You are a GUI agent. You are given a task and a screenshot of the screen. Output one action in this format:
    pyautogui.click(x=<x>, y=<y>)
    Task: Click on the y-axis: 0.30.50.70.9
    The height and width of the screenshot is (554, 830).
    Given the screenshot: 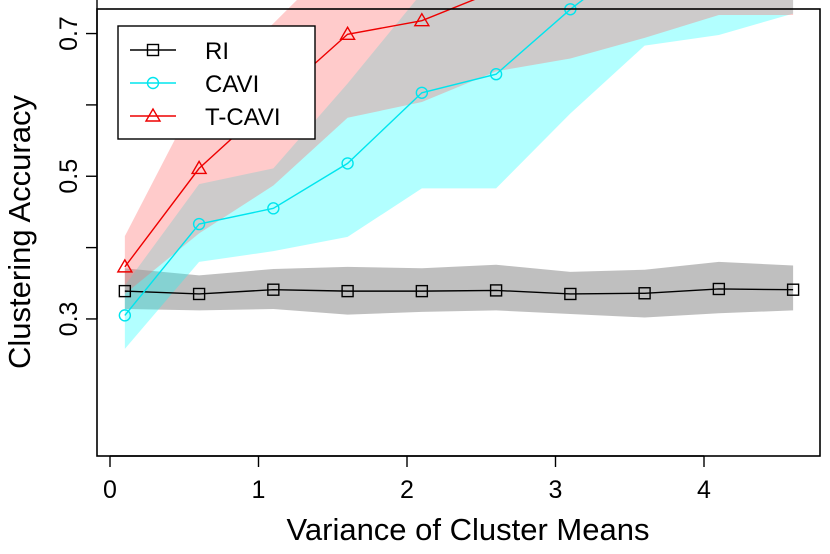 What is the action you would take?
    pyautogui.click(x=76, y=168)
    